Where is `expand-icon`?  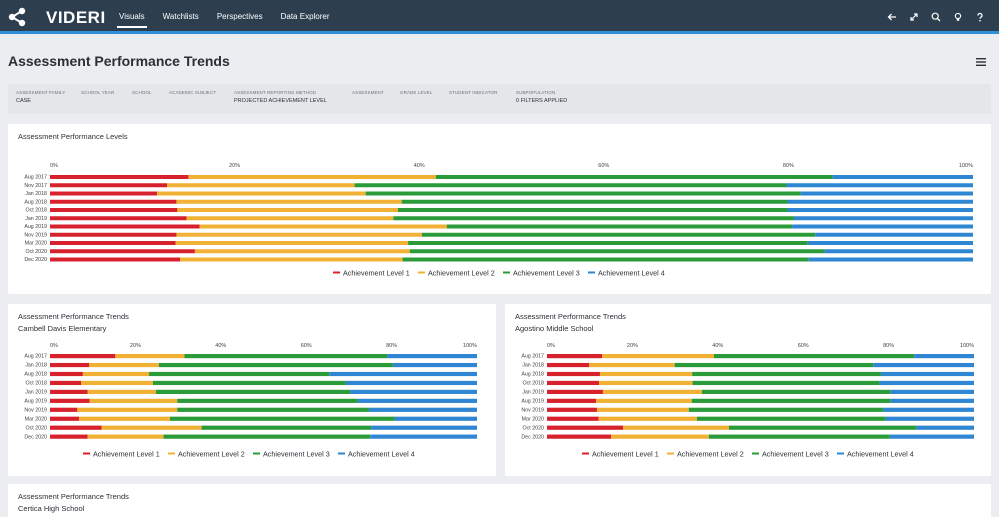
expand-icon is located at coordinates (914, 17).